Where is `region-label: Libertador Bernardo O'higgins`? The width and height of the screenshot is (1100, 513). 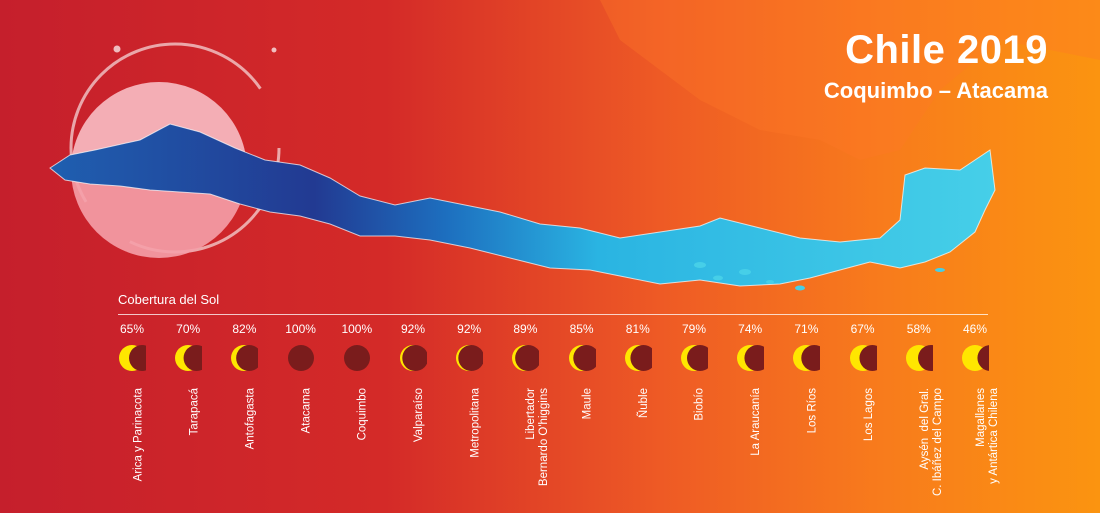
region-label: Libertador Bernardo O'higgins is located at coordinates (538, 437).